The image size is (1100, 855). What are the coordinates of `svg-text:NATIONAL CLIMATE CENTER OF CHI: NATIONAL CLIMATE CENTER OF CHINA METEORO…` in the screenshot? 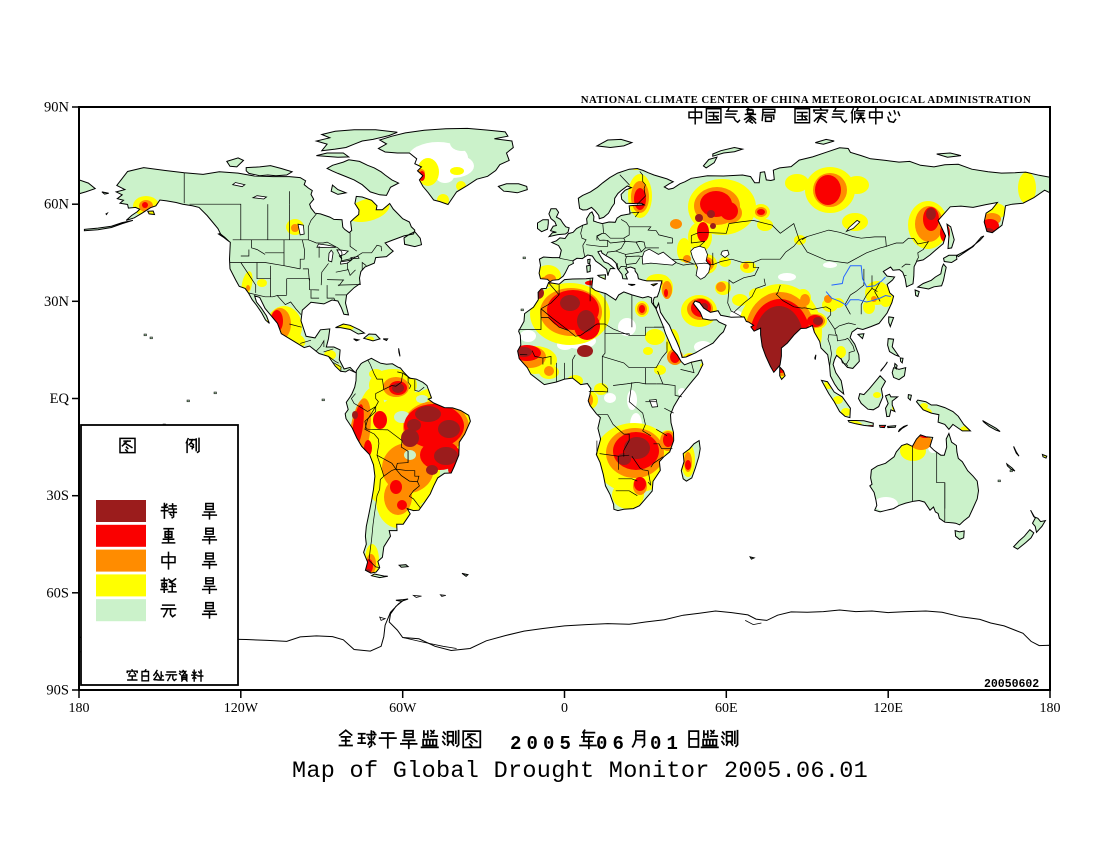 It's located at (806, 100).